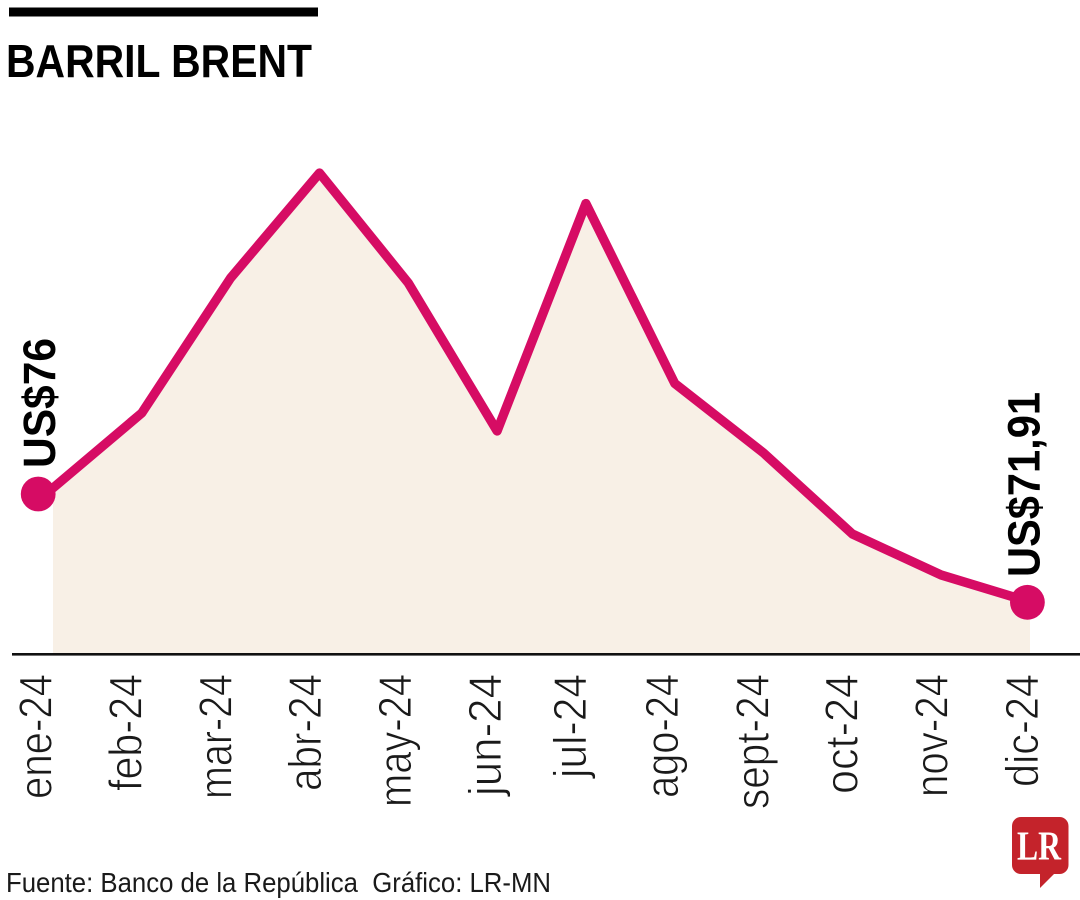  I want to click on svg-text: US$76, so click(39, 403).